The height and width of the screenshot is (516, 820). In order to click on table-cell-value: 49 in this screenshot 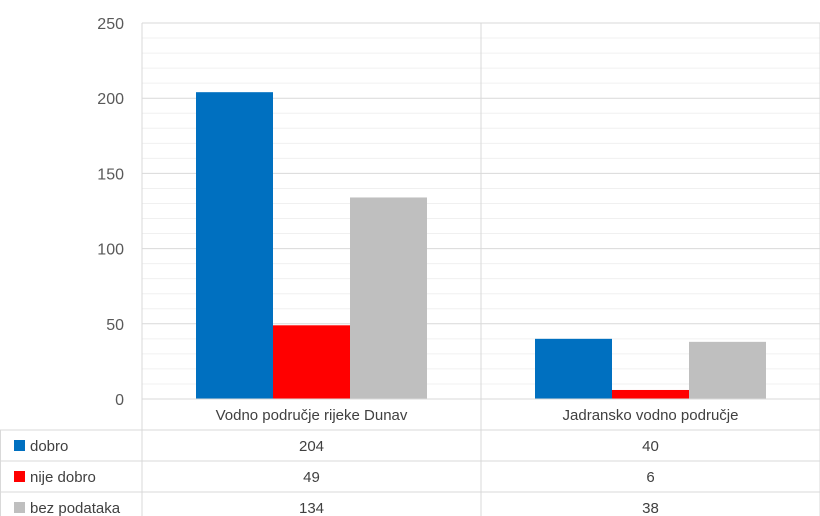, I will do `click(311, 477)`.